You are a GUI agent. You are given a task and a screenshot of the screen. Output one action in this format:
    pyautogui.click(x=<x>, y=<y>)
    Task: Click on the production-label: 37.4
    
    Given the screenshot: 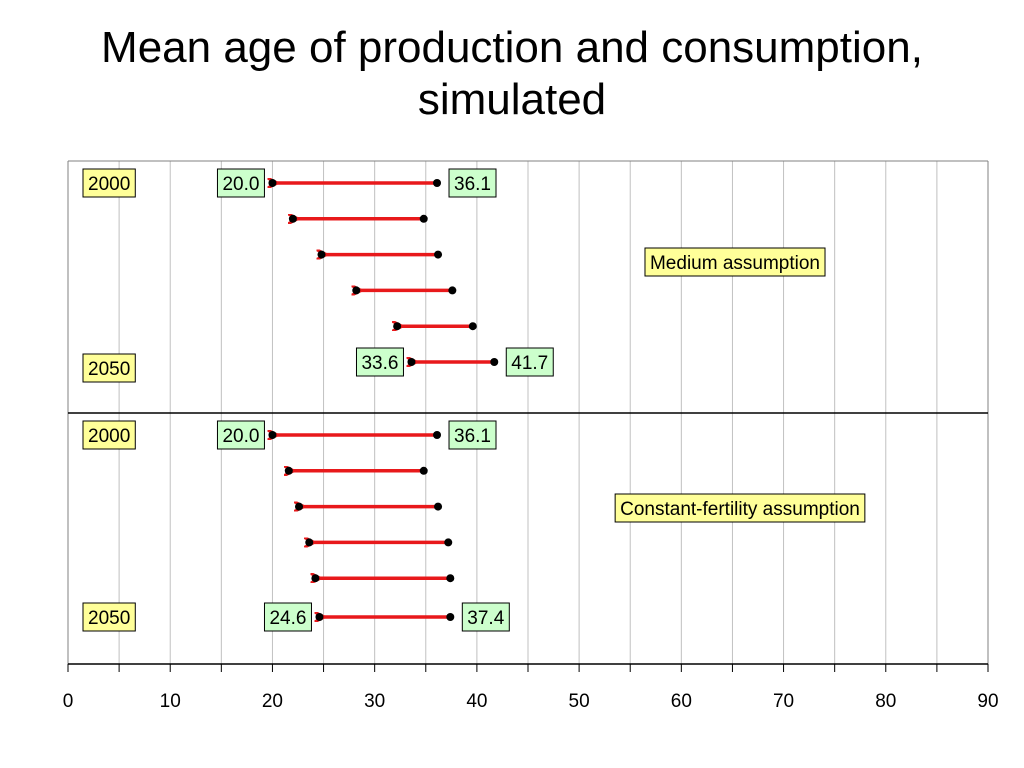 What is the action you would take?
    pyautogui.click(x=485, y=617)
    